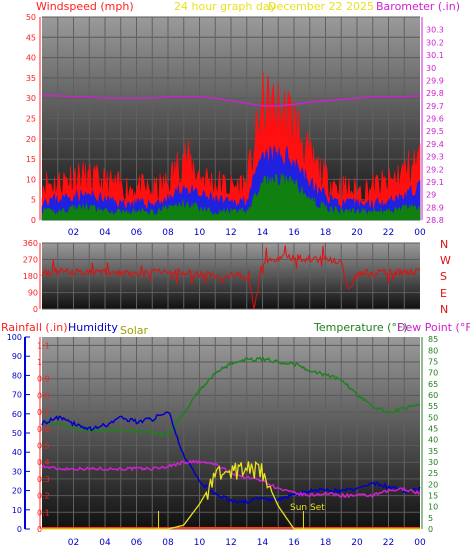 This screenshot has width=470, height=558. I want to click on rain-y-tick-label: 0.8, so click(43, 395).